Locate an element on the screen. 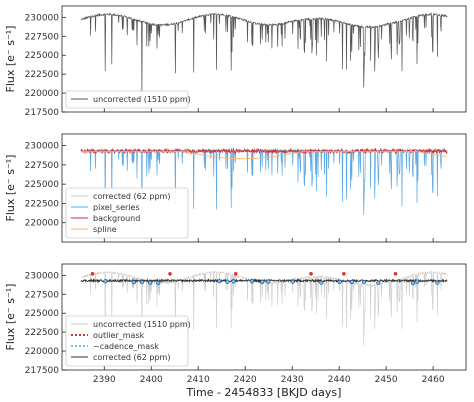 The width and height of the screenshot is (474, 402). x-tick-label: 2400 is located at coordinates (151, 380).